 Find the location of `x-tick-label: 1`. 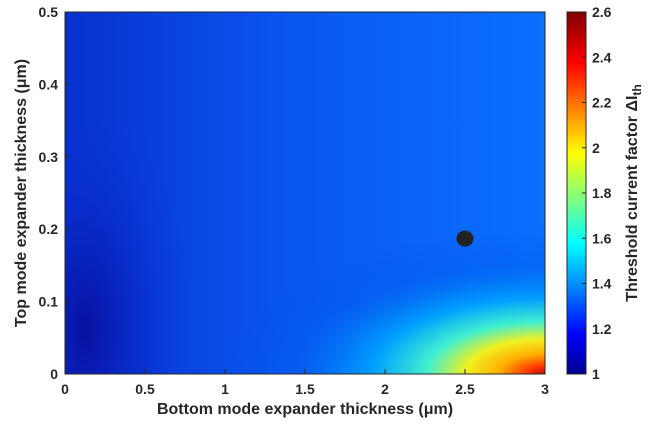

x-tick-label: 1 is located at coordinates (225, 389).